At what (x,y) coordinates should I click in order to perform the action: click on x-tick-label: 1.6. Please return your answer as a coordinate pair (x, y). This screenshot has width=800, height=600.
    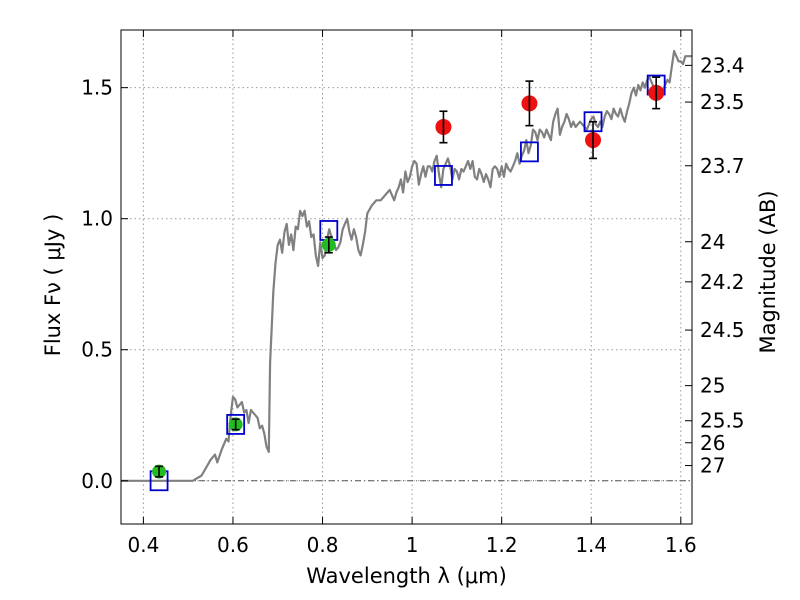
    Looking at the image, I should click on (681, 545).